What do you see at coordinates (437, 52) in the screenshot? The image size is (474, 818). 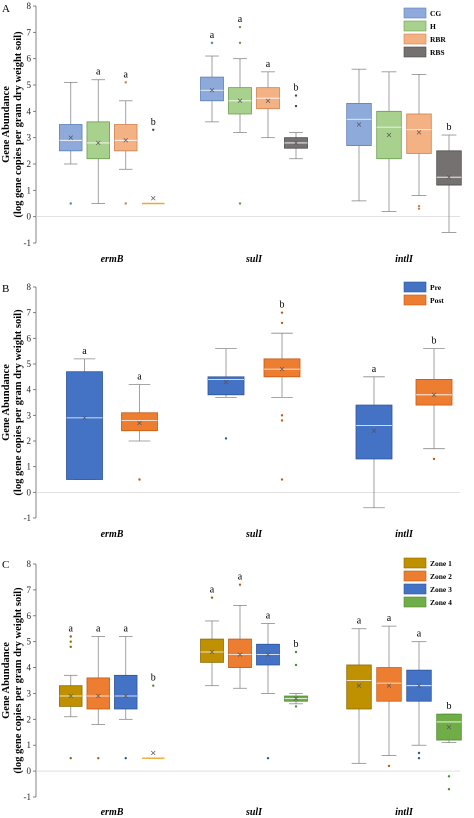 I see `legend-label: RBS` at bounding box center [437, 52].